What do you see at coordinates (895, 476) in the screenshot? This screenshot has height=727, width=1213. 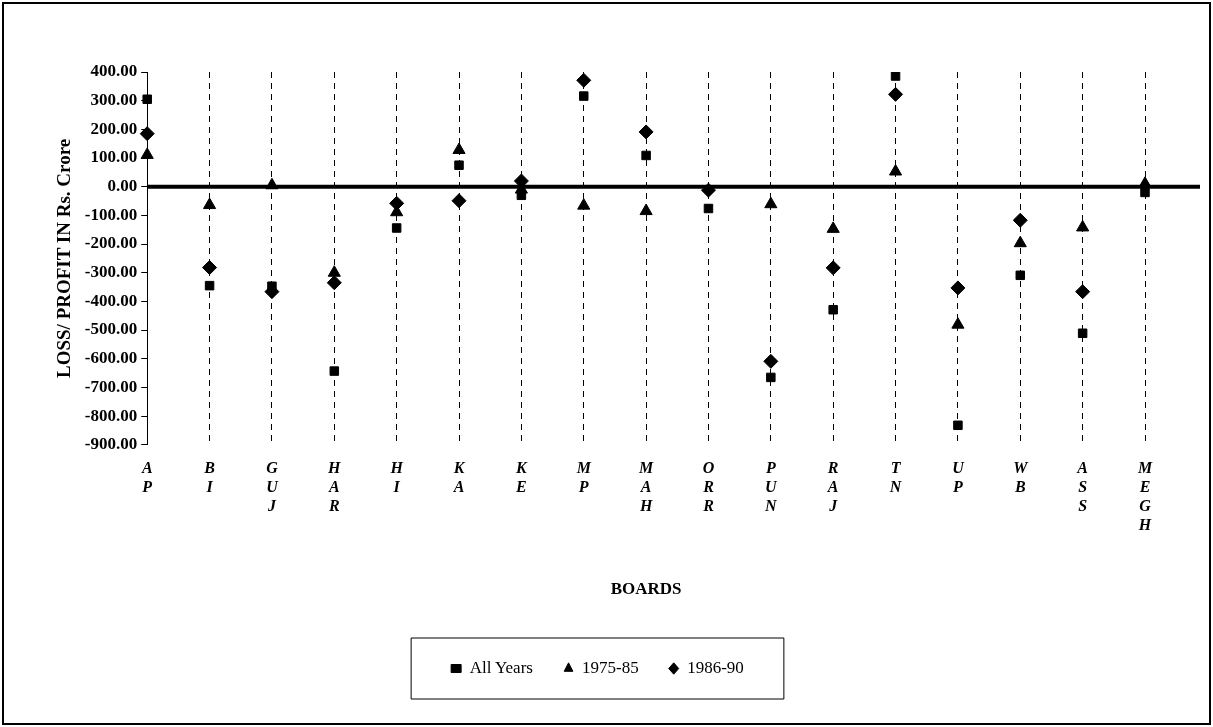 I see `x-tick-label: TN` at bounding box center [895, 476].